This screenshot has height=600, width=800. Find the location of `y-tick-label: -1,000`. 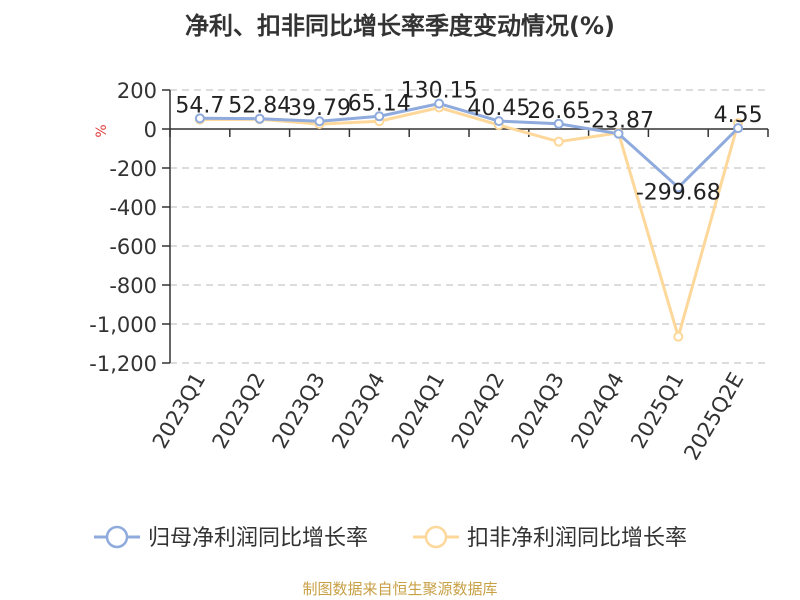

y-tick-label: -1,000 is located at coordinates (123, 325).